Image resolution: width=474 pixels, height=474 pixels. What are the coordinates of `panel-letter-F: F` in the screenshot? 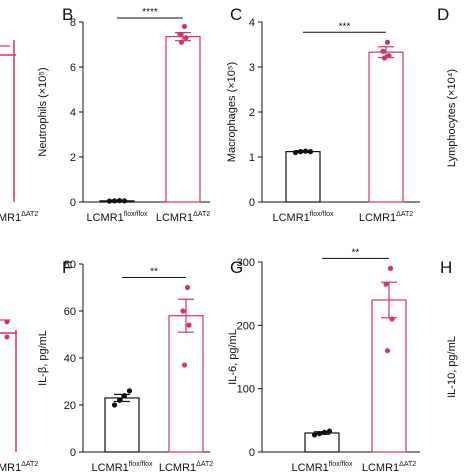 It's located at (67, 267).